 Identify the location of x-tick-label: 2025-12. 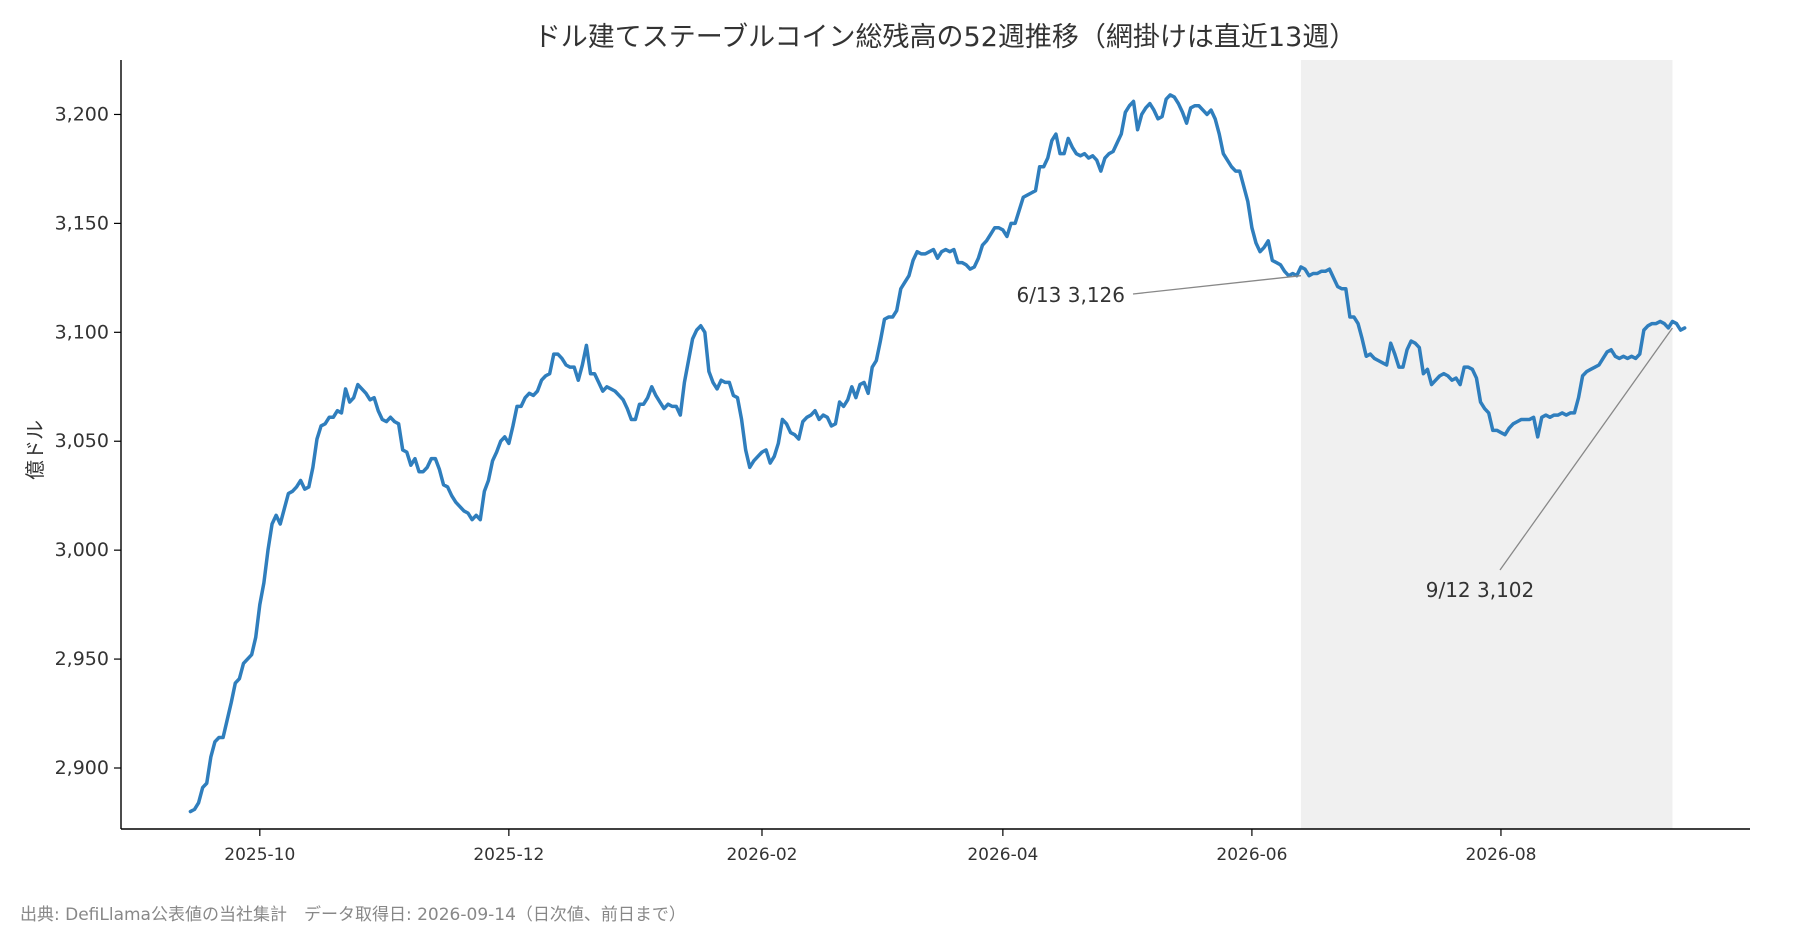
(508, 855).